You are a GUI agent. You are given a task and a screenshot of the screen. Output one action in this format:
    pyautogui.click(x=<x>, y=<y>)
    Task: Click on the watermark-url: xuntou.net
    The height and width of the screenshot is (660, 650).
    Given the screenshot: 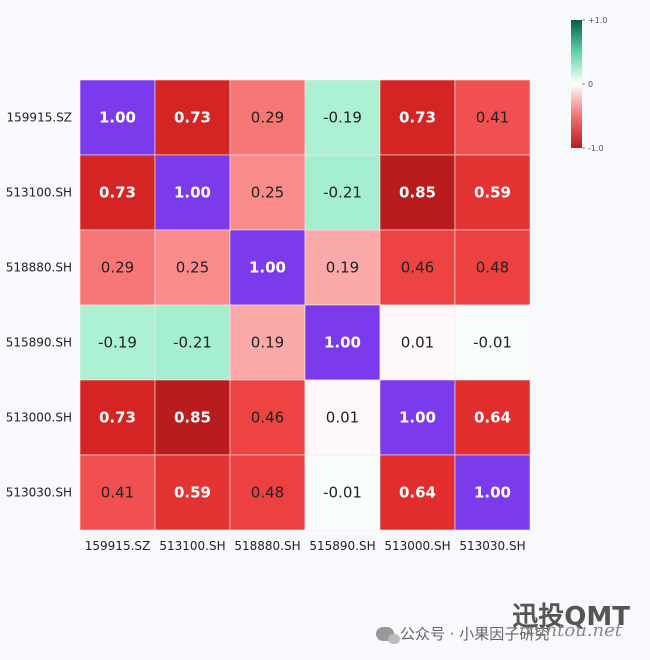 What is the action you would take?
    pyautogui.click(x=572, y=630)
    